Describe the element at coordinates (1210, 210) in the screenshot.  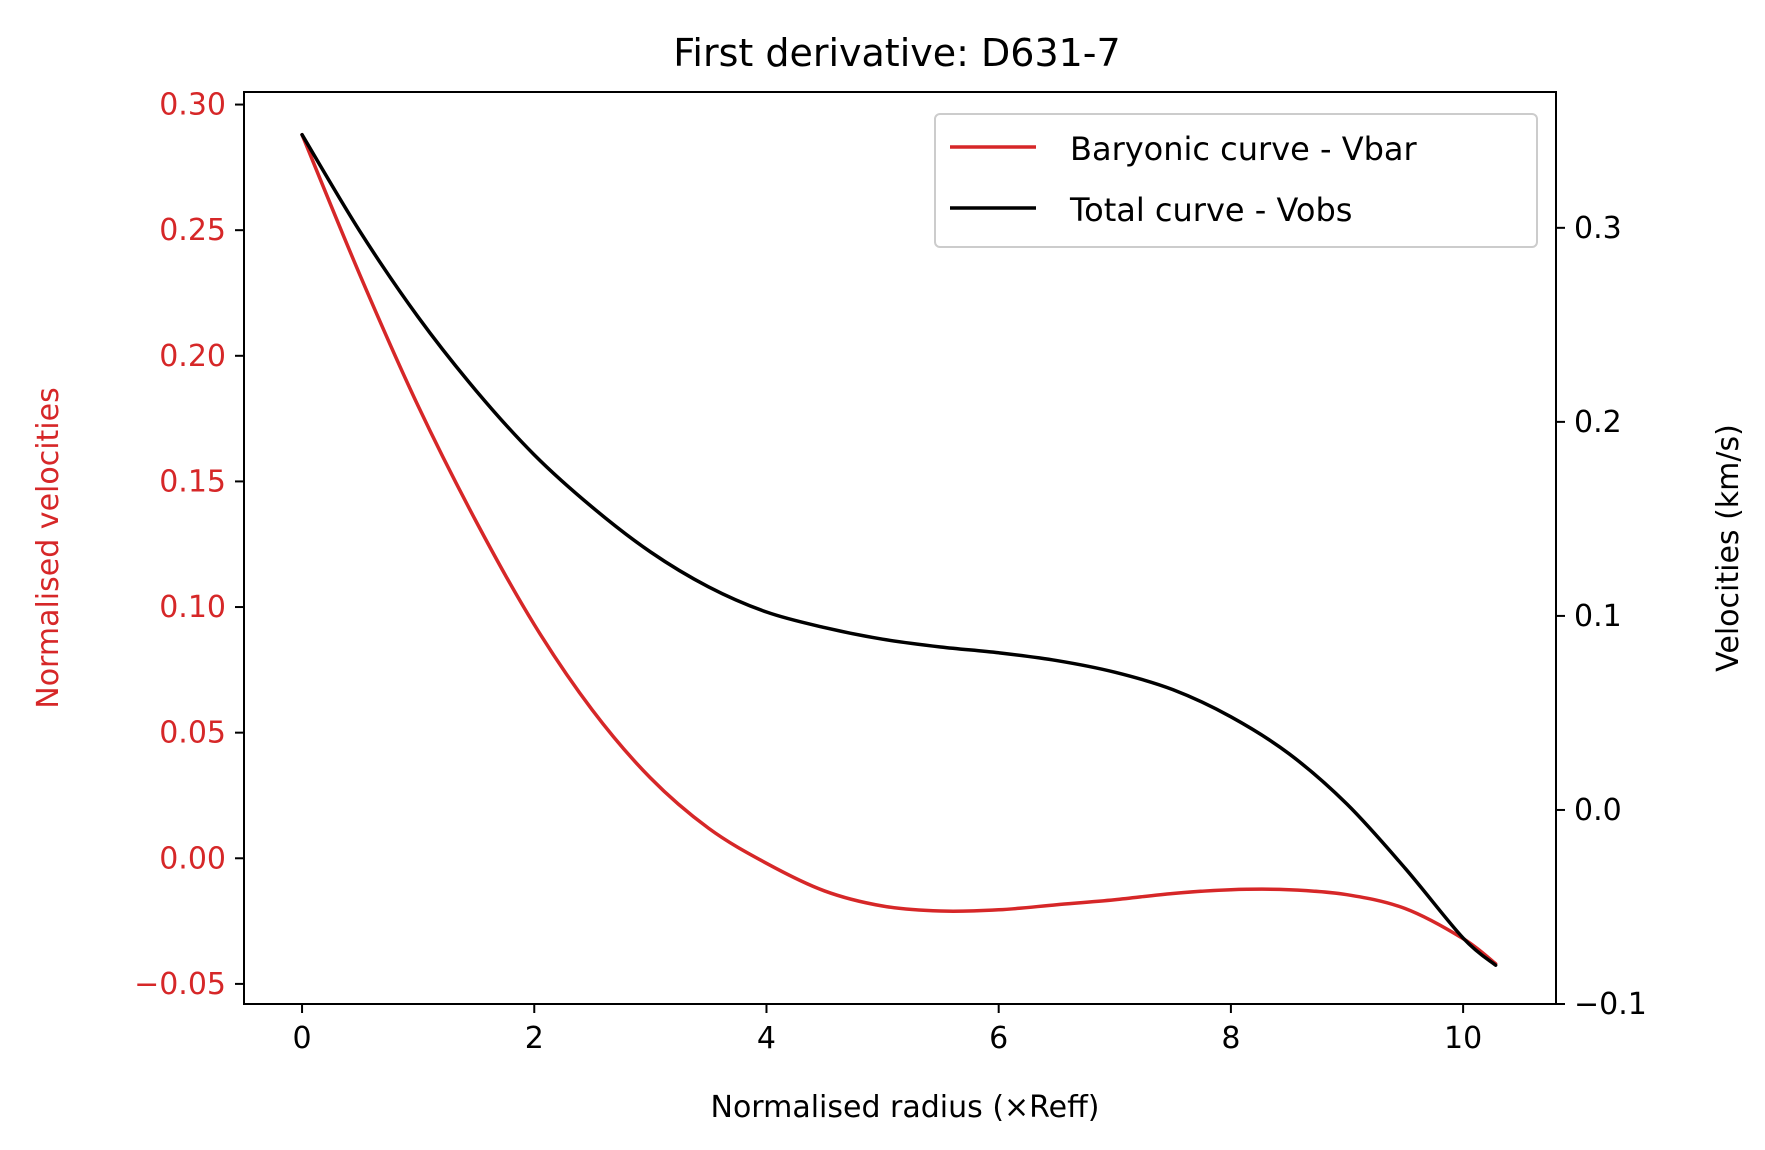
I see `legend-label-vobs: Total curve - Vobs` at that location.